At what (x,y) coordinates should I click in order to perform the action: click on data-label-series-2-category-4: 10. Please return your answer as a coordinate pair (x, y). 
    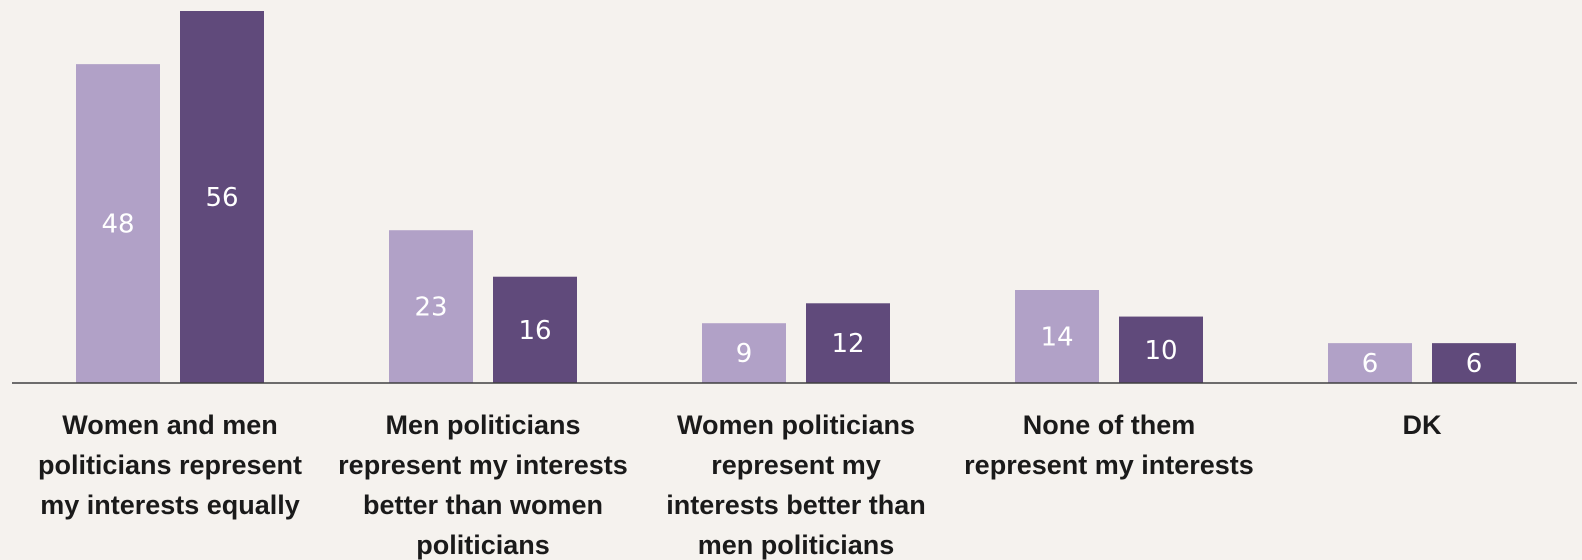
    Looking at the image, I should click on (1160, 351).